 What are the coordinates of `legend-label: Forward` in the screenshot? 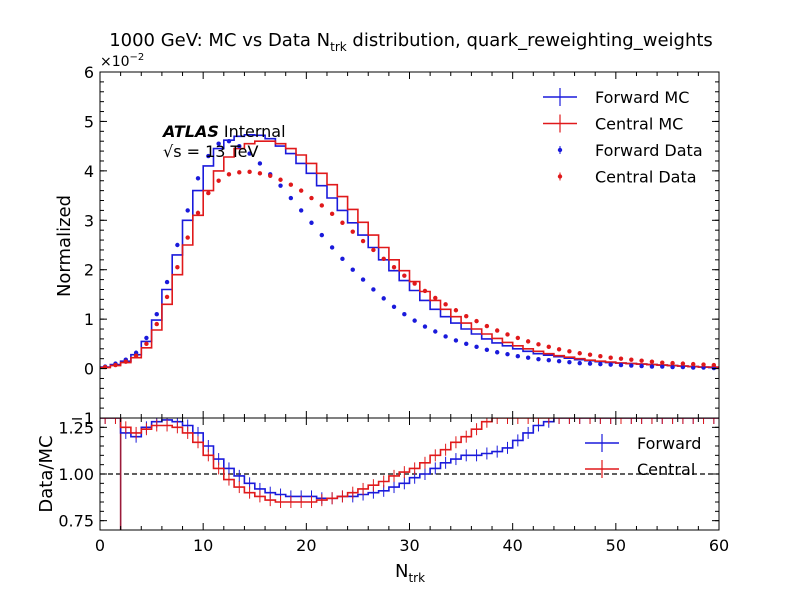 It's located at (669, 443).